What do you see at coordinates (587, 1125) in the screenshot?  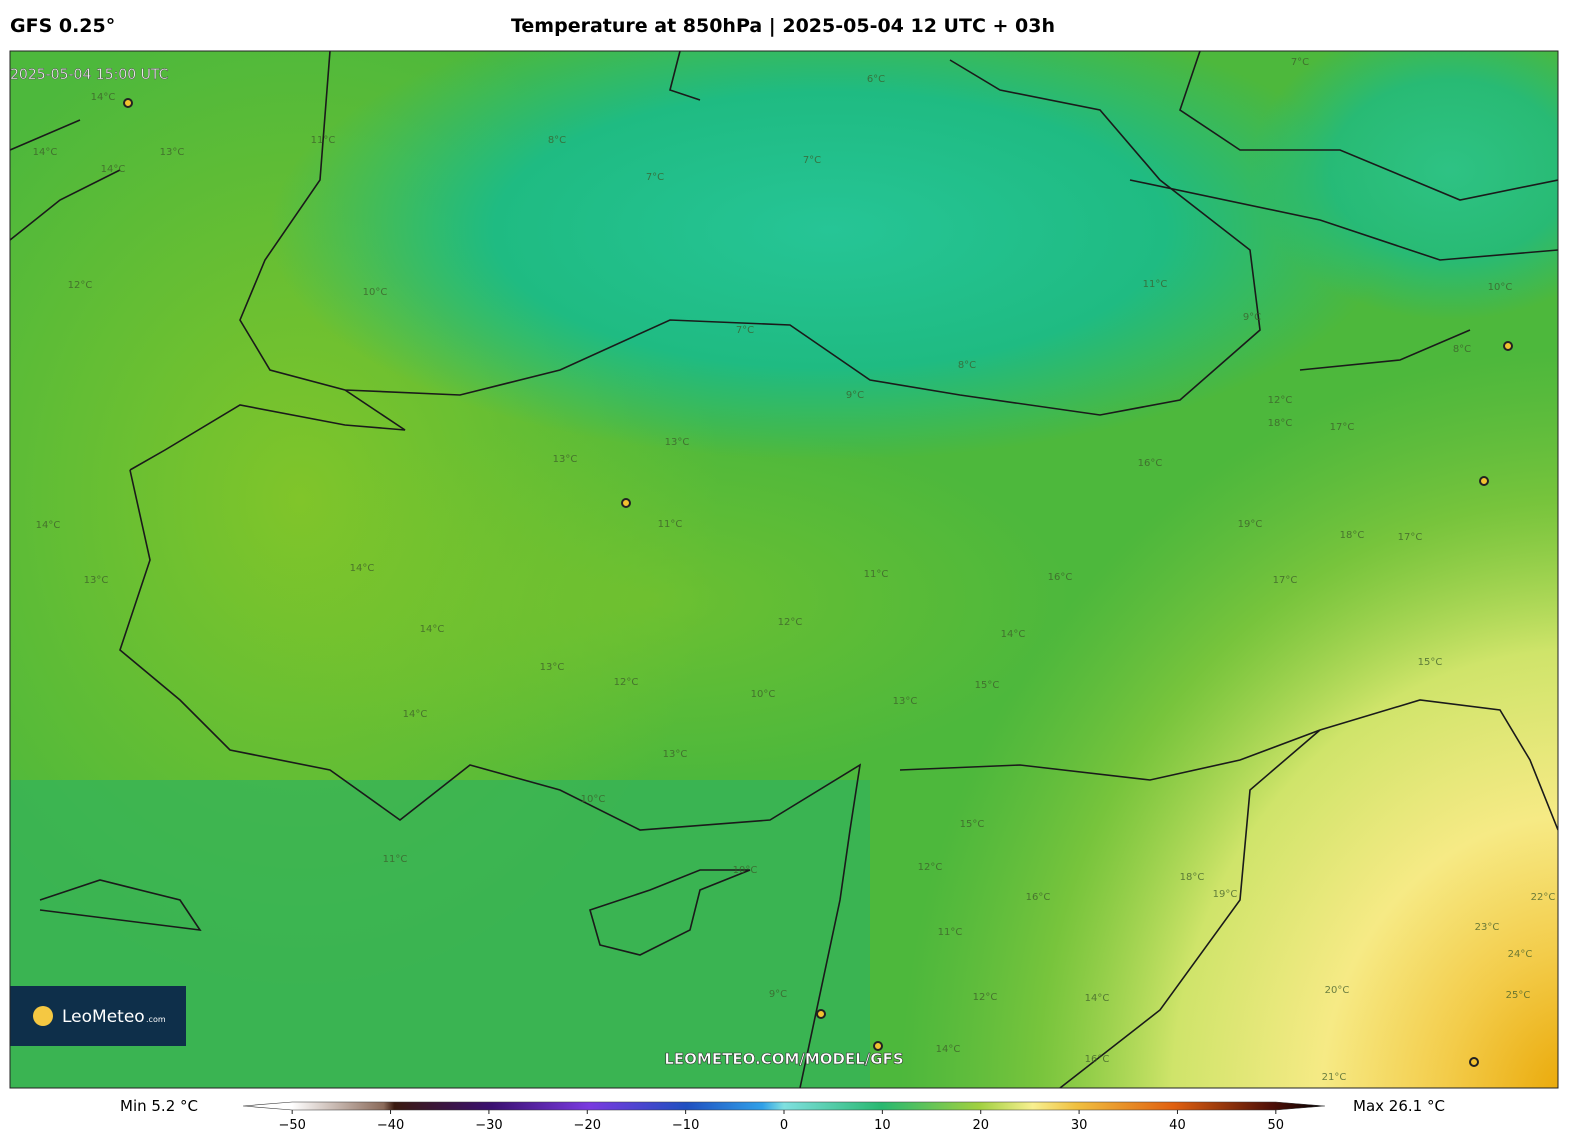 I see `colorbar-tick-label: −20` at bounding box center [587, 1125].